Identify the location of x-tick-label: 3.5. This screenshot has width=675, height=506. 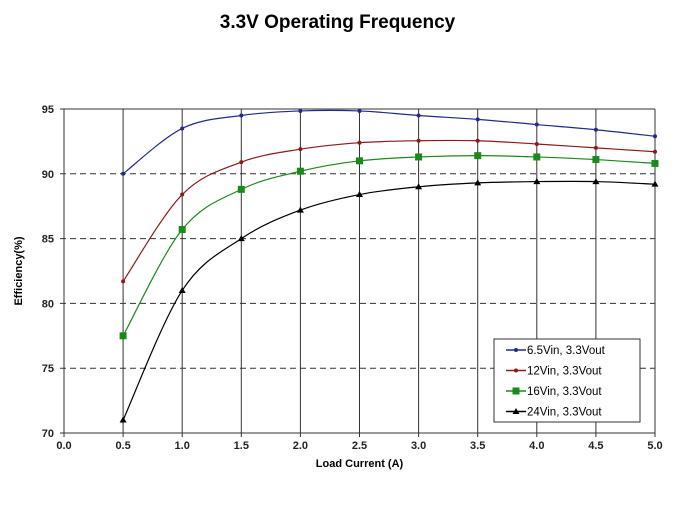
(477, 446).